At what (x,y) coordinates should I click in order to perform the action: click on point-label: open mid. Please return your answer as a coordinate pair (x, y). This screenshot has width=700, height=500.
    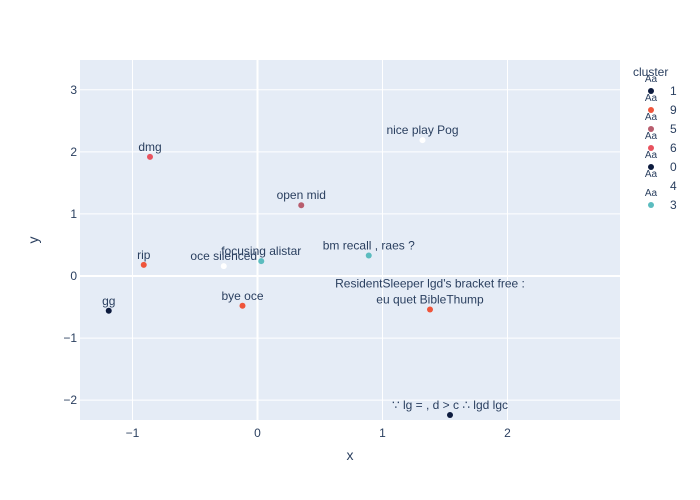
    Looking at the image, I should click on (301, 195).